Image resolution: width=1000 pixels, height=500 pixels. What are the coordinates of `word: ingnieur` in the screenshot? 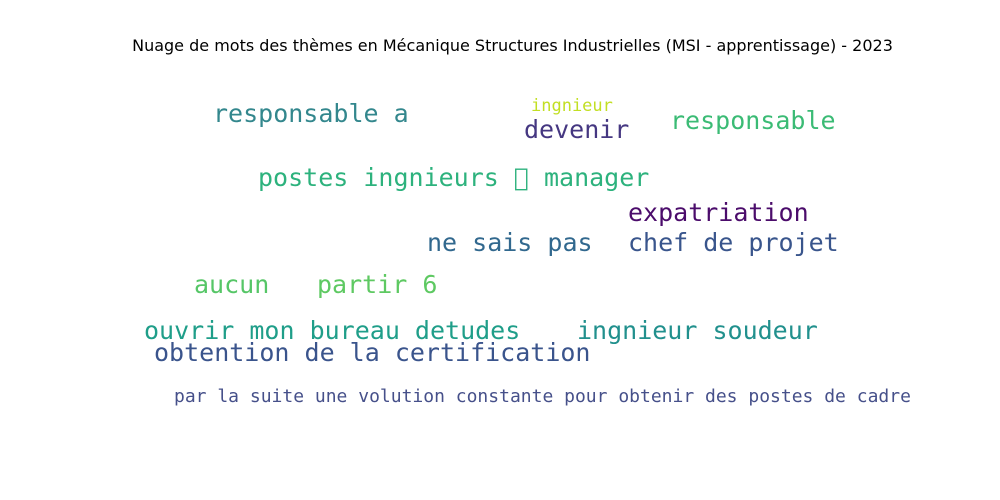 It's located at (572, 106).